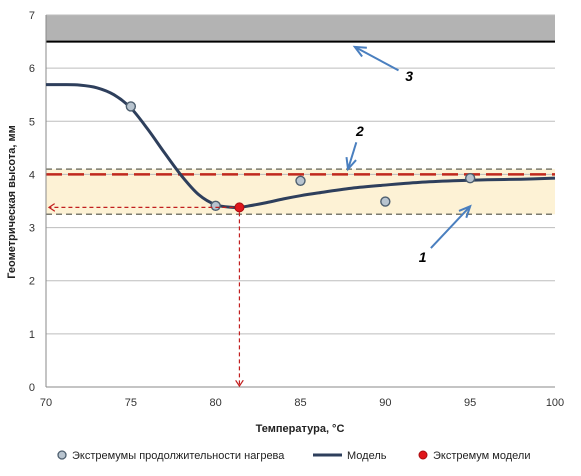 The image size is (581, 476). Describe the element at coordinates (423, 455) in the screenshot. I see `legend-marker-model-extremum` at that location.